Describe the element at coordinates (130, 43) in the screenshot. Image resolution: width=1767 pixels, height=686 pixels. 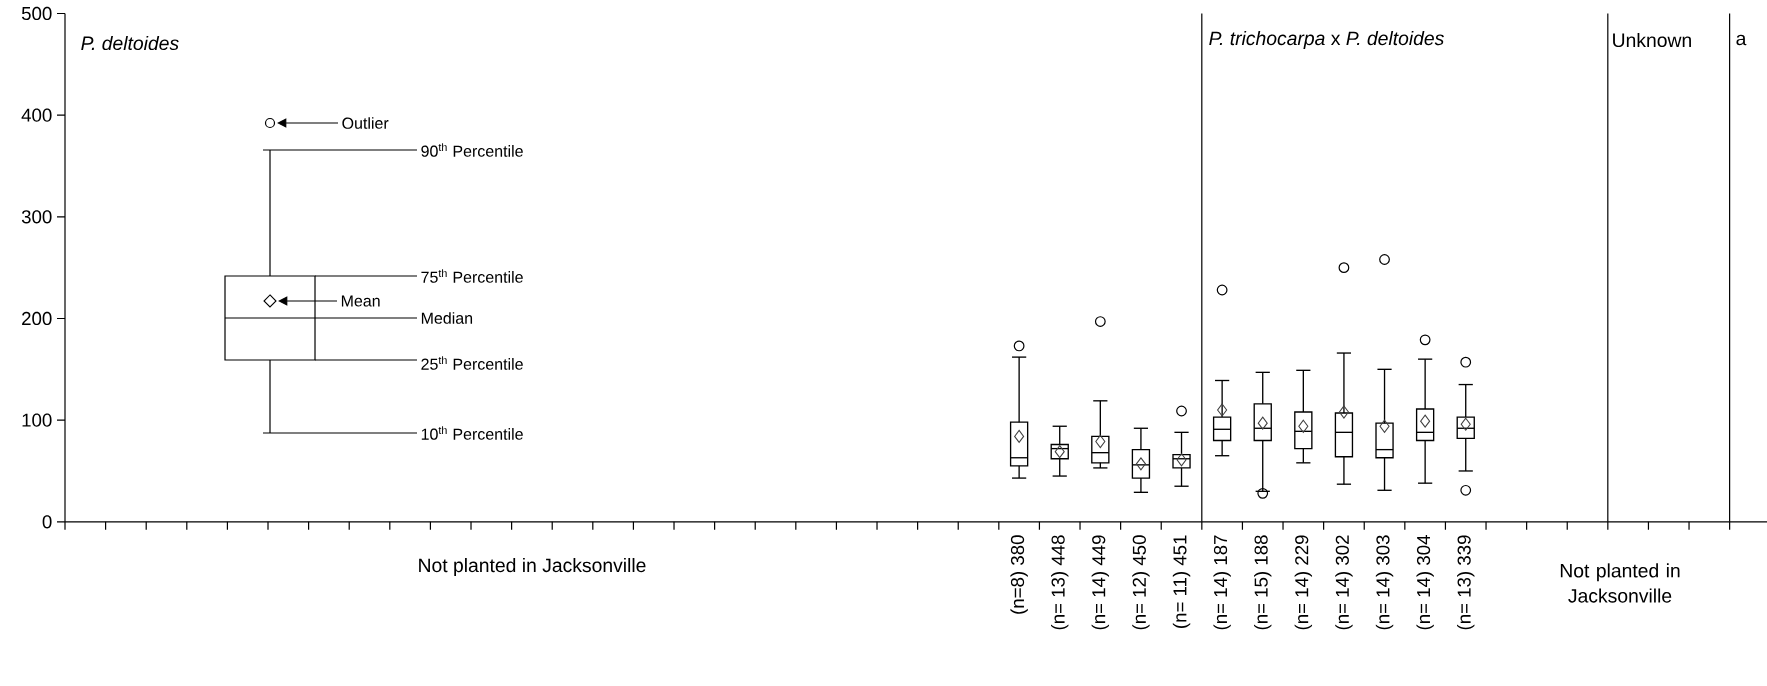
I see `annotation: P. deltoides` at that location.